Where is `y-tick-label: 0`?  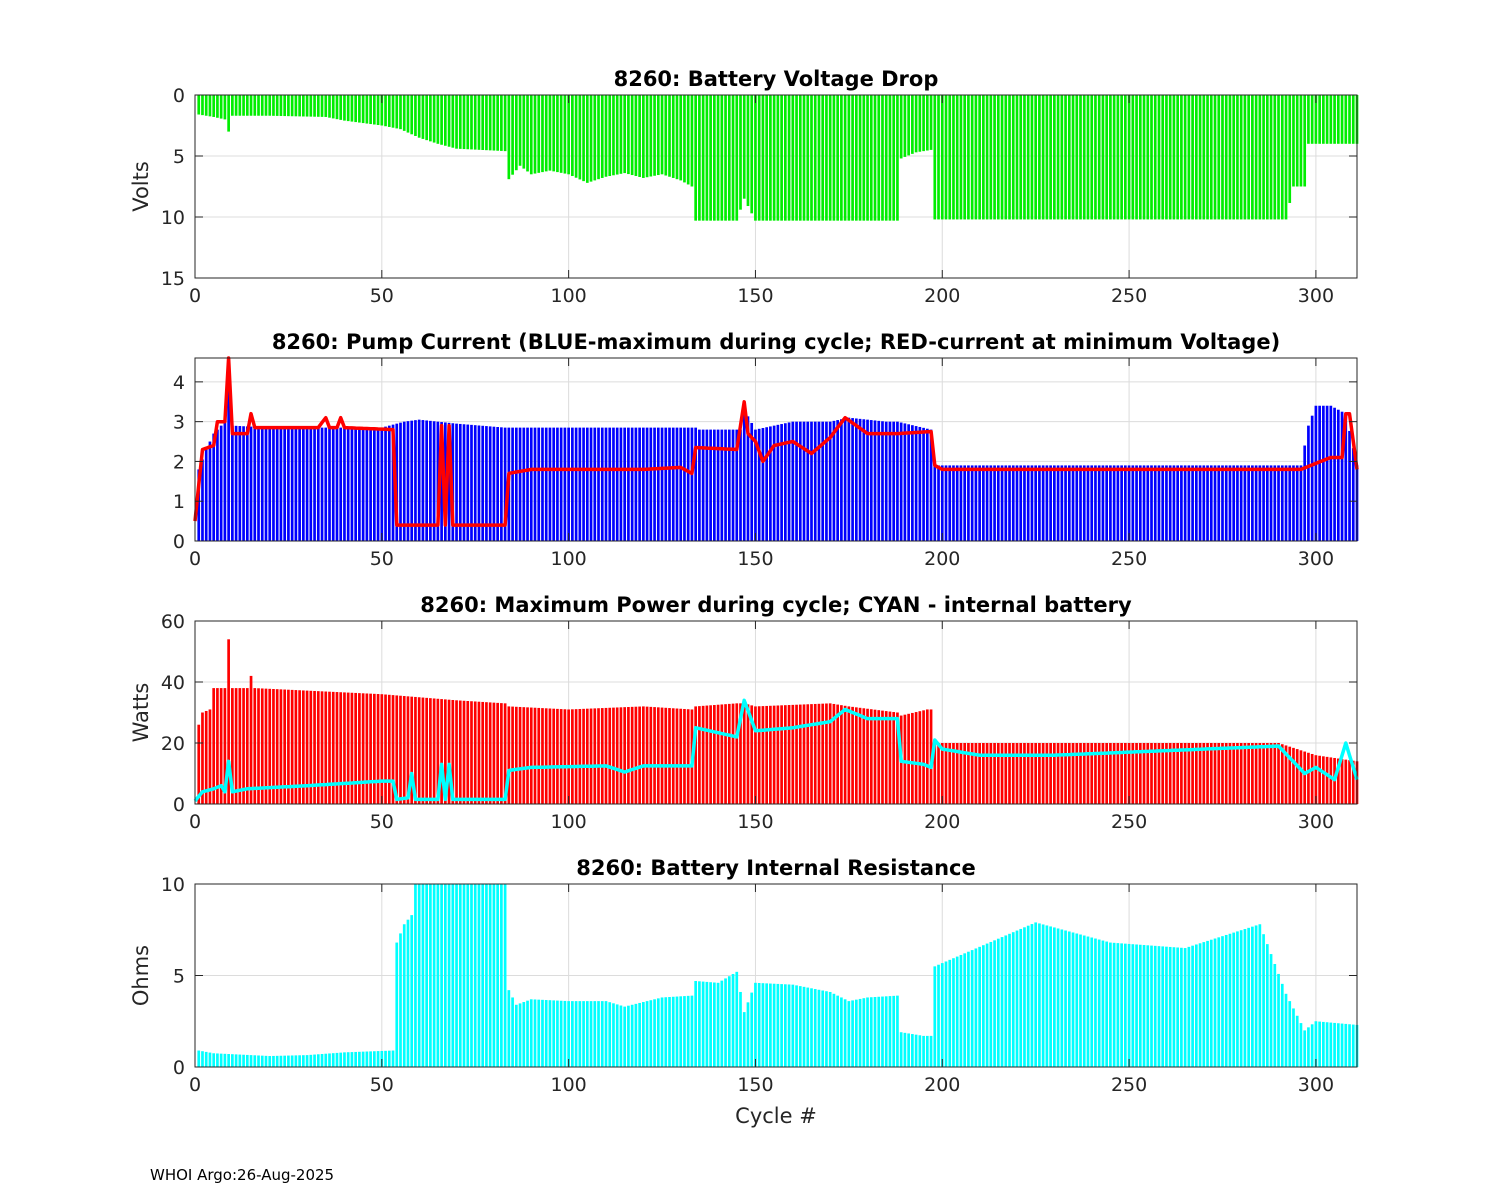
y-tick-label: 0 is located at coordinates (179, 1068).